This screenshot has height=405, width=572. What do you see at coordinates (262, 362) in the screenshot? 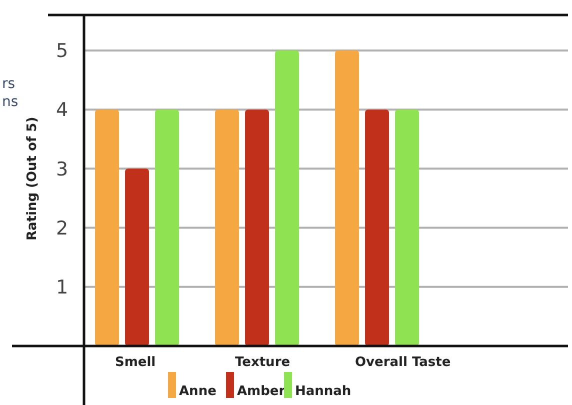
I see `x-tick-label: Texture` at bounding box center [262, 362].